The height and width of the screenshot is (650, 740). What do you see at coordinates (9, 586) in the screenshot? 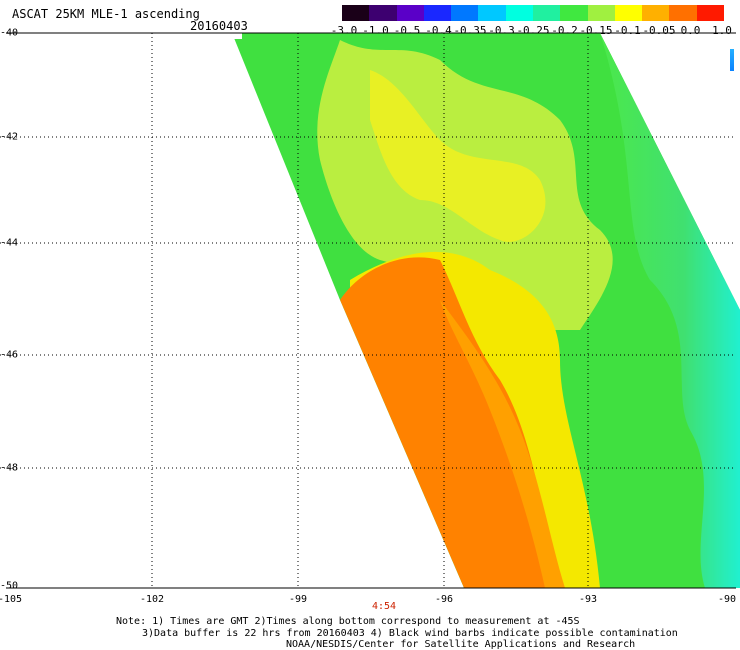
I see `lat-label: -50` at bounding box center [9, 586].